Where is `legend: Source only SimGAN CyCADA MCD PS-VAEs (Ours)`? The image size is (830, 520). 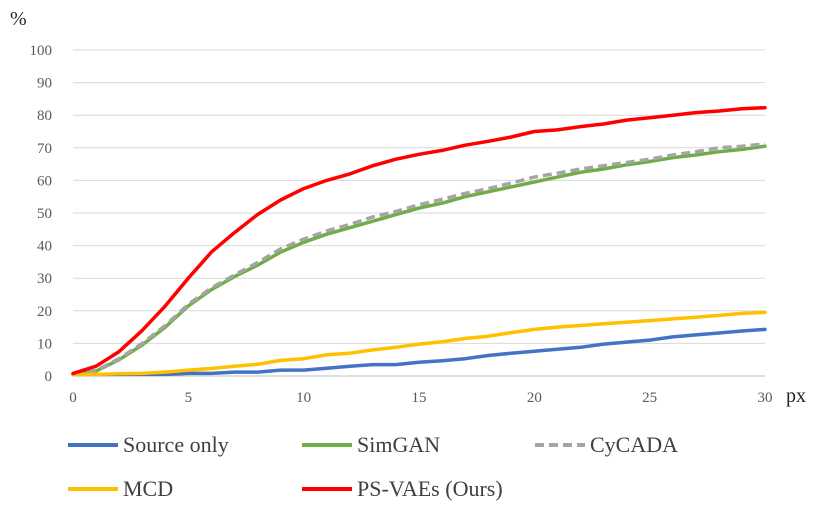 legend: Source only SimGAN CyCADA MCD PS-VAEs (Ours) is located at coordinates (373, 466).